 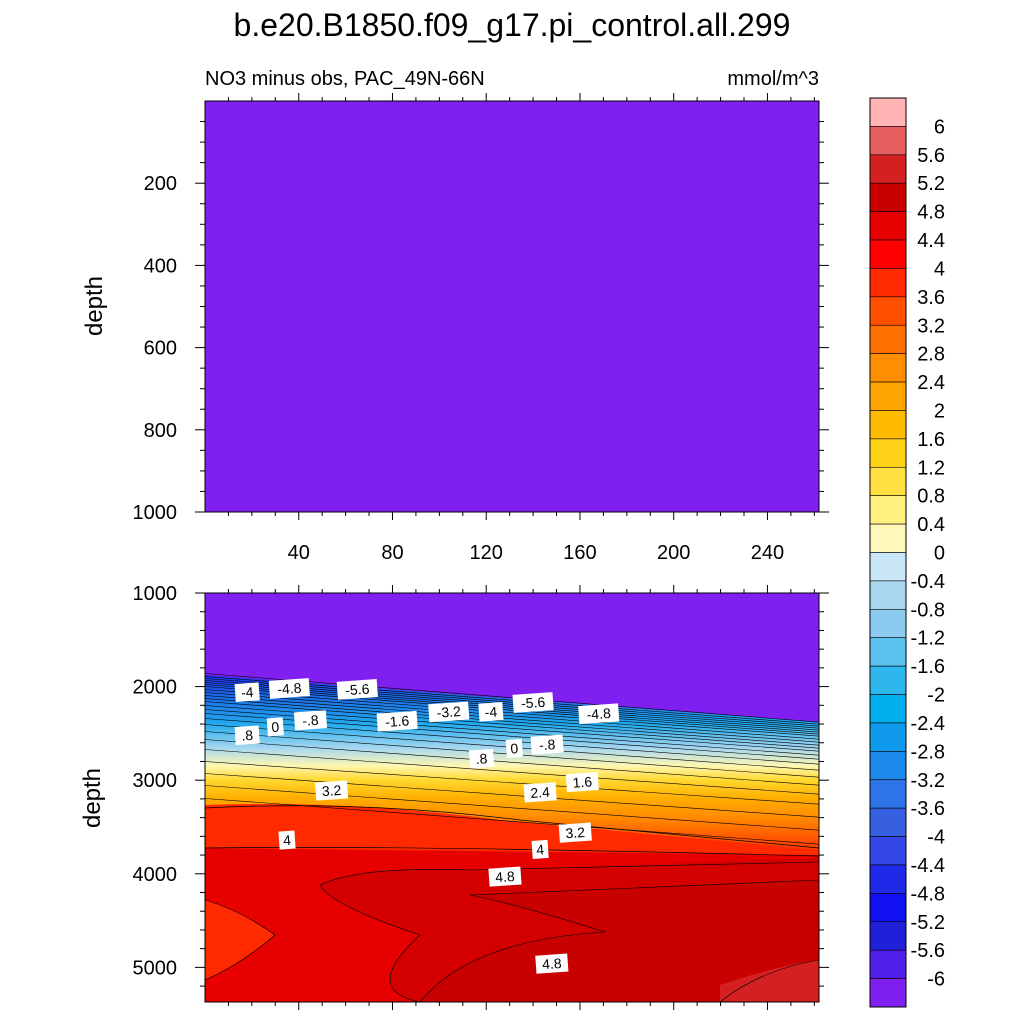 What do you see at coordinates (928, 724) in the screenshot?
I see `colorbar-label: -2.4` at bounding box center [928, 724].